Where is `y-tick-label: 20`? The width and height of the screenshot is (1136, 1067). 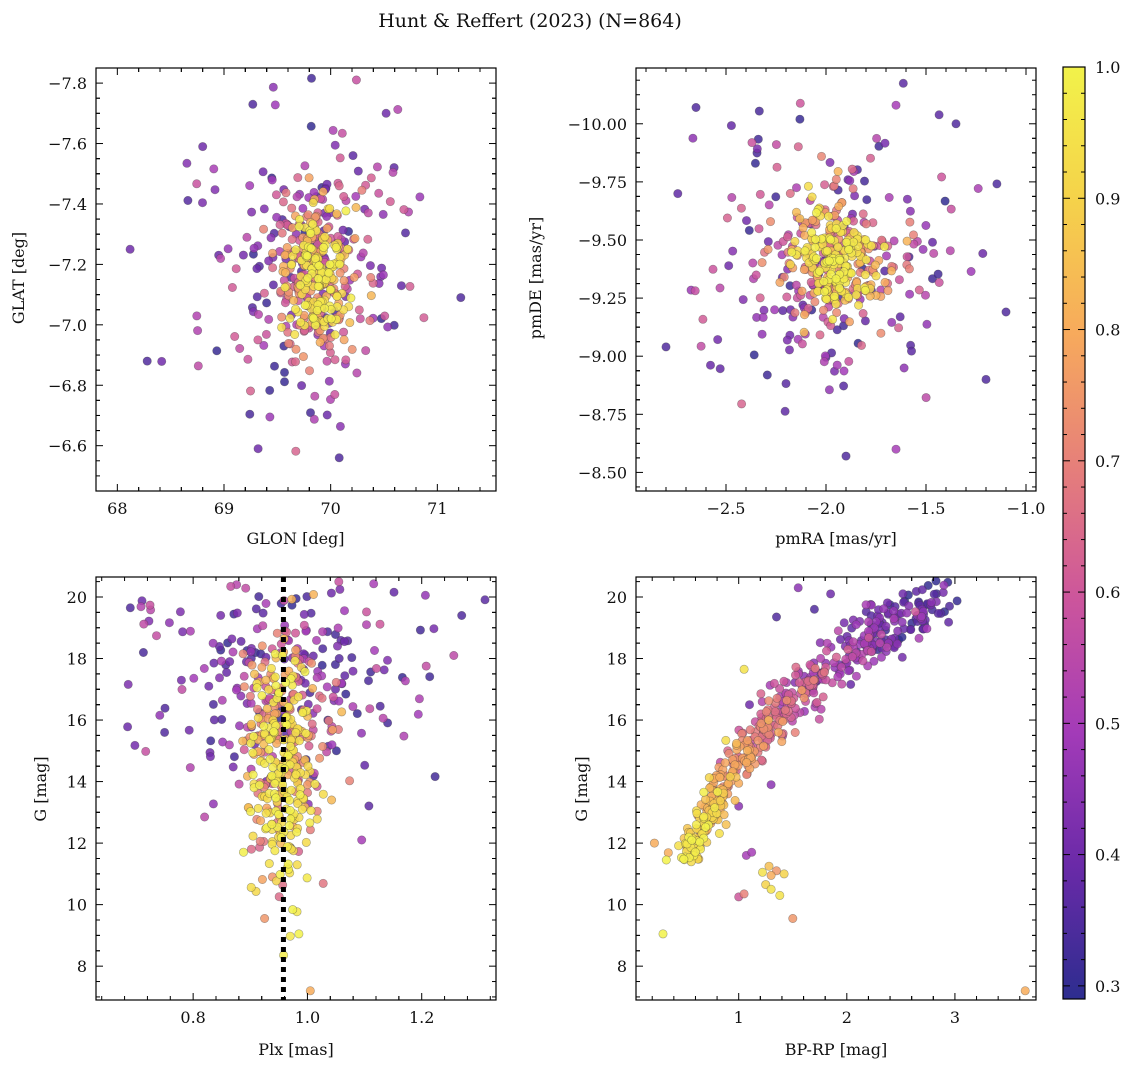 y-tick-label: 20 is located at coordinates (617, 597).